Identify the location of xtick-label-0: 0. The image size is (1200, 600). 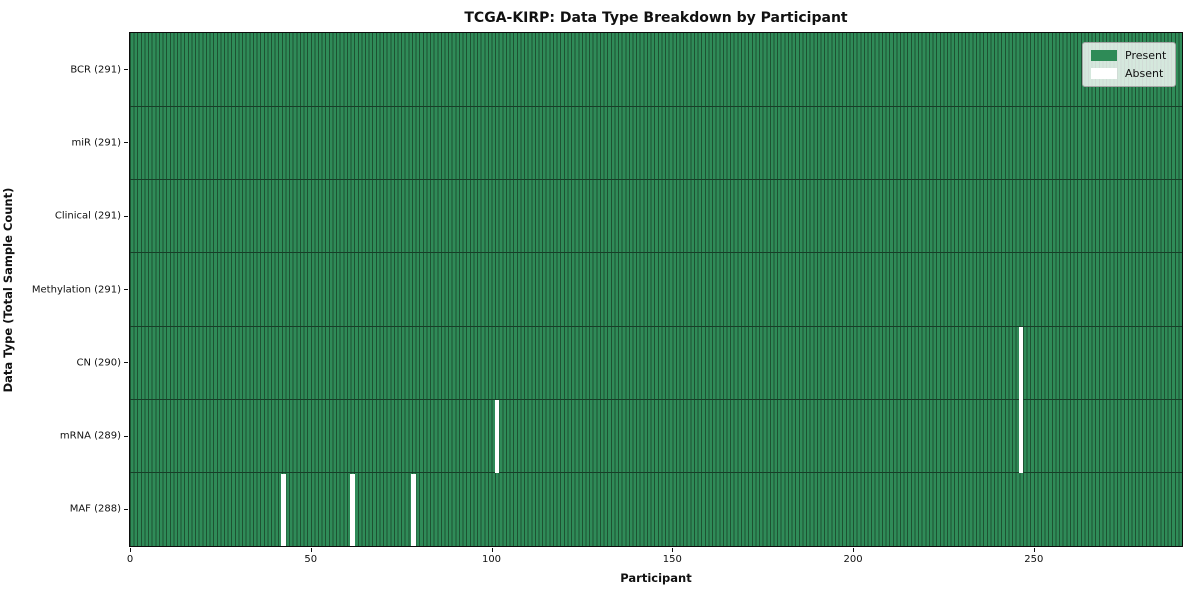
(130, 559).